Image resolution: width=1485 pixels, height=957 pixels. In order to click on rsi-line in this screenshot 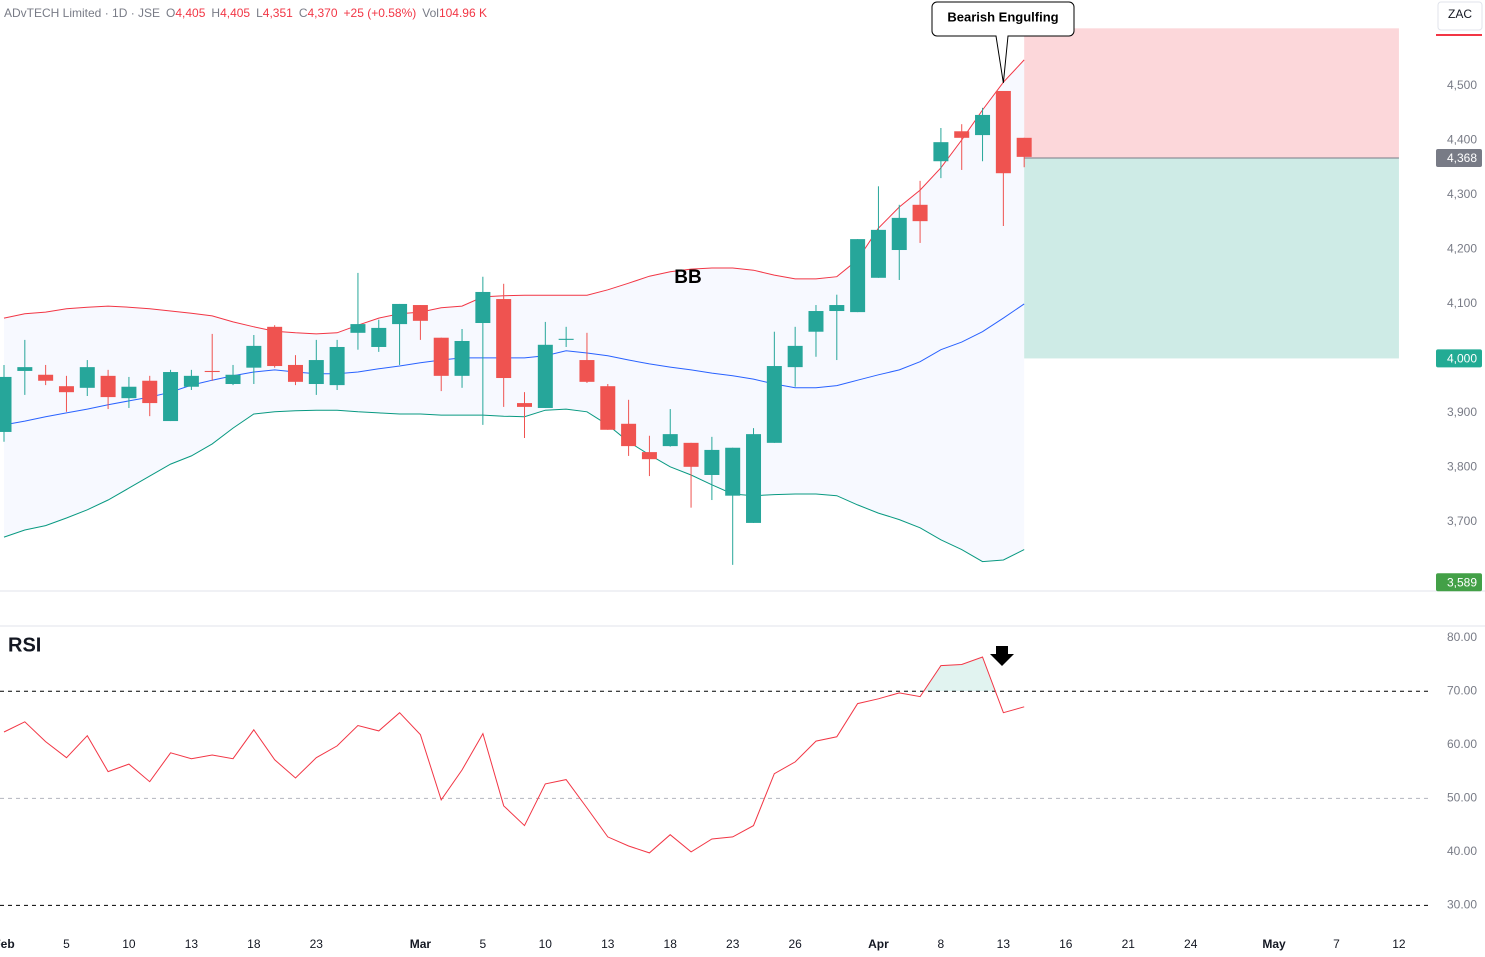, I will do `click(514, 755)`.